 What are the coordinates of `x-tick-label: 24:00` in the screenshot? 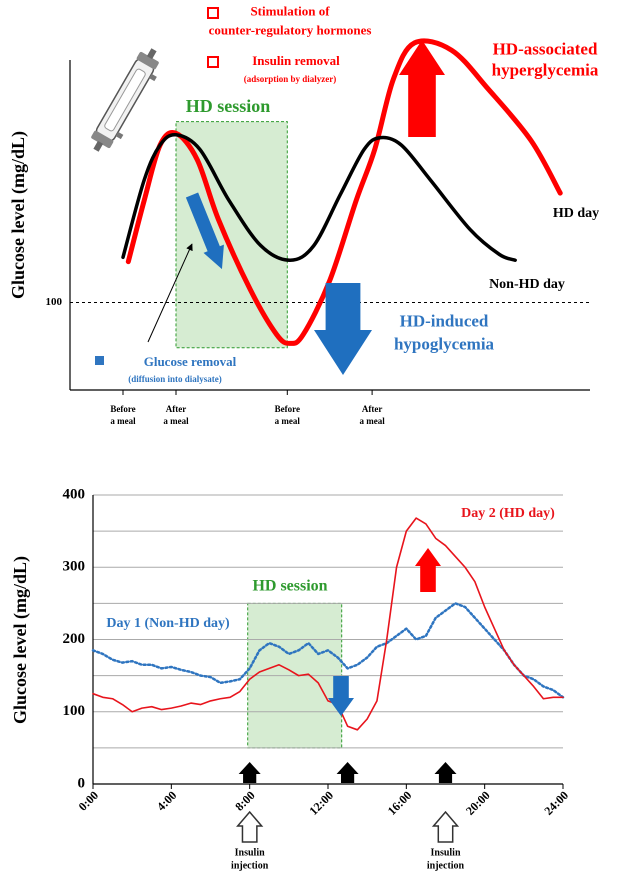 It's located at (556, 803).